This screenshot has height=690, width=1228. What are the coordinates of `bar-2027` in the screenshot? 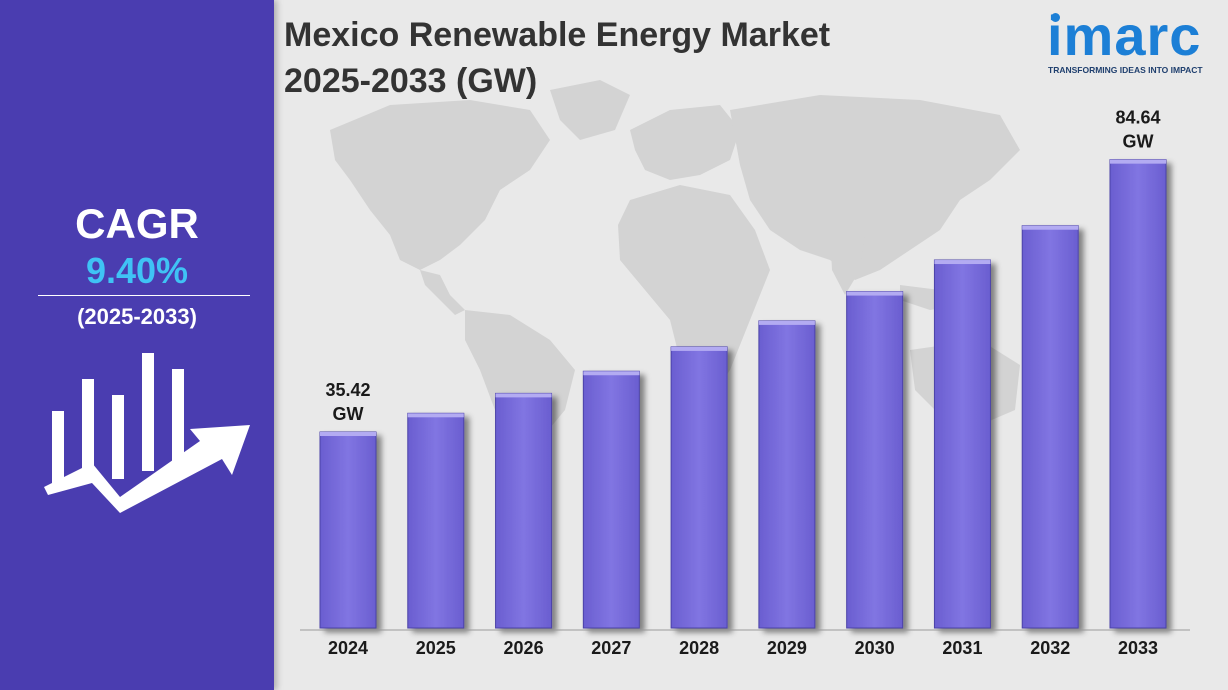 It's located at (611, 499).